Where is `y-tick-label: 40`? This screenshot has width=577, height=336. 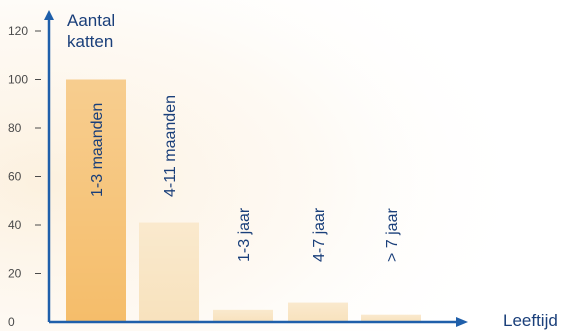
y-tick-label: 40 is located at coordinates (15, 225).